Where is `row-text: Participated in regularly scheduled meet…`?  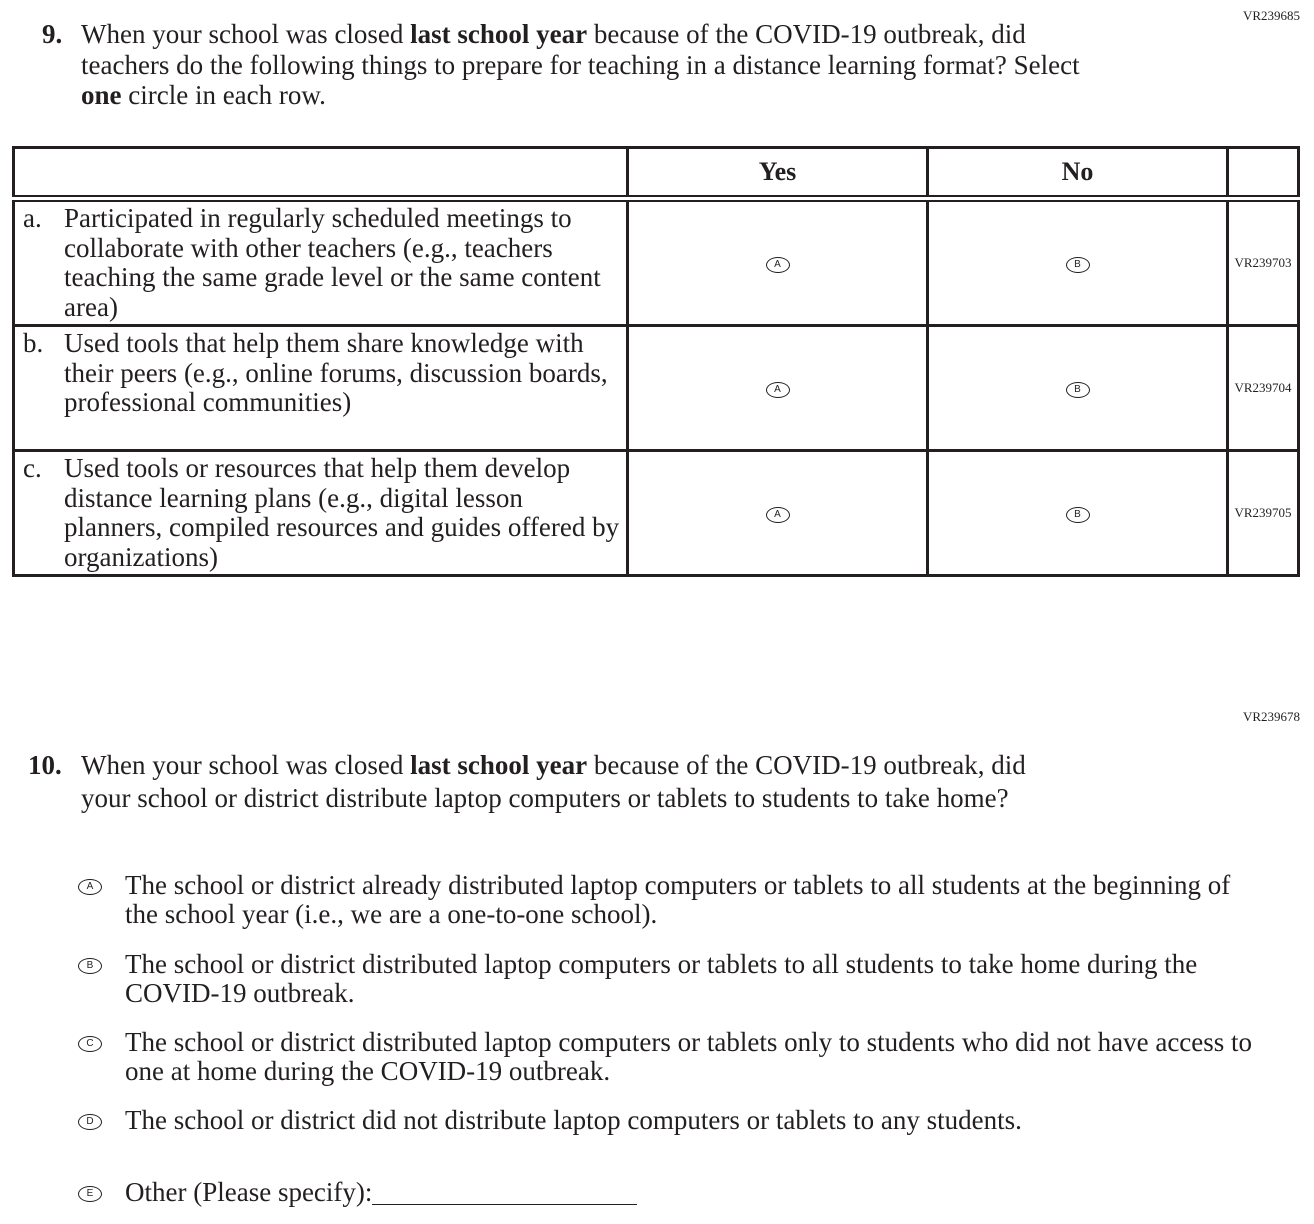 row-text: Participated in regularly scheduled meet… is located at coordinates (332, 262).